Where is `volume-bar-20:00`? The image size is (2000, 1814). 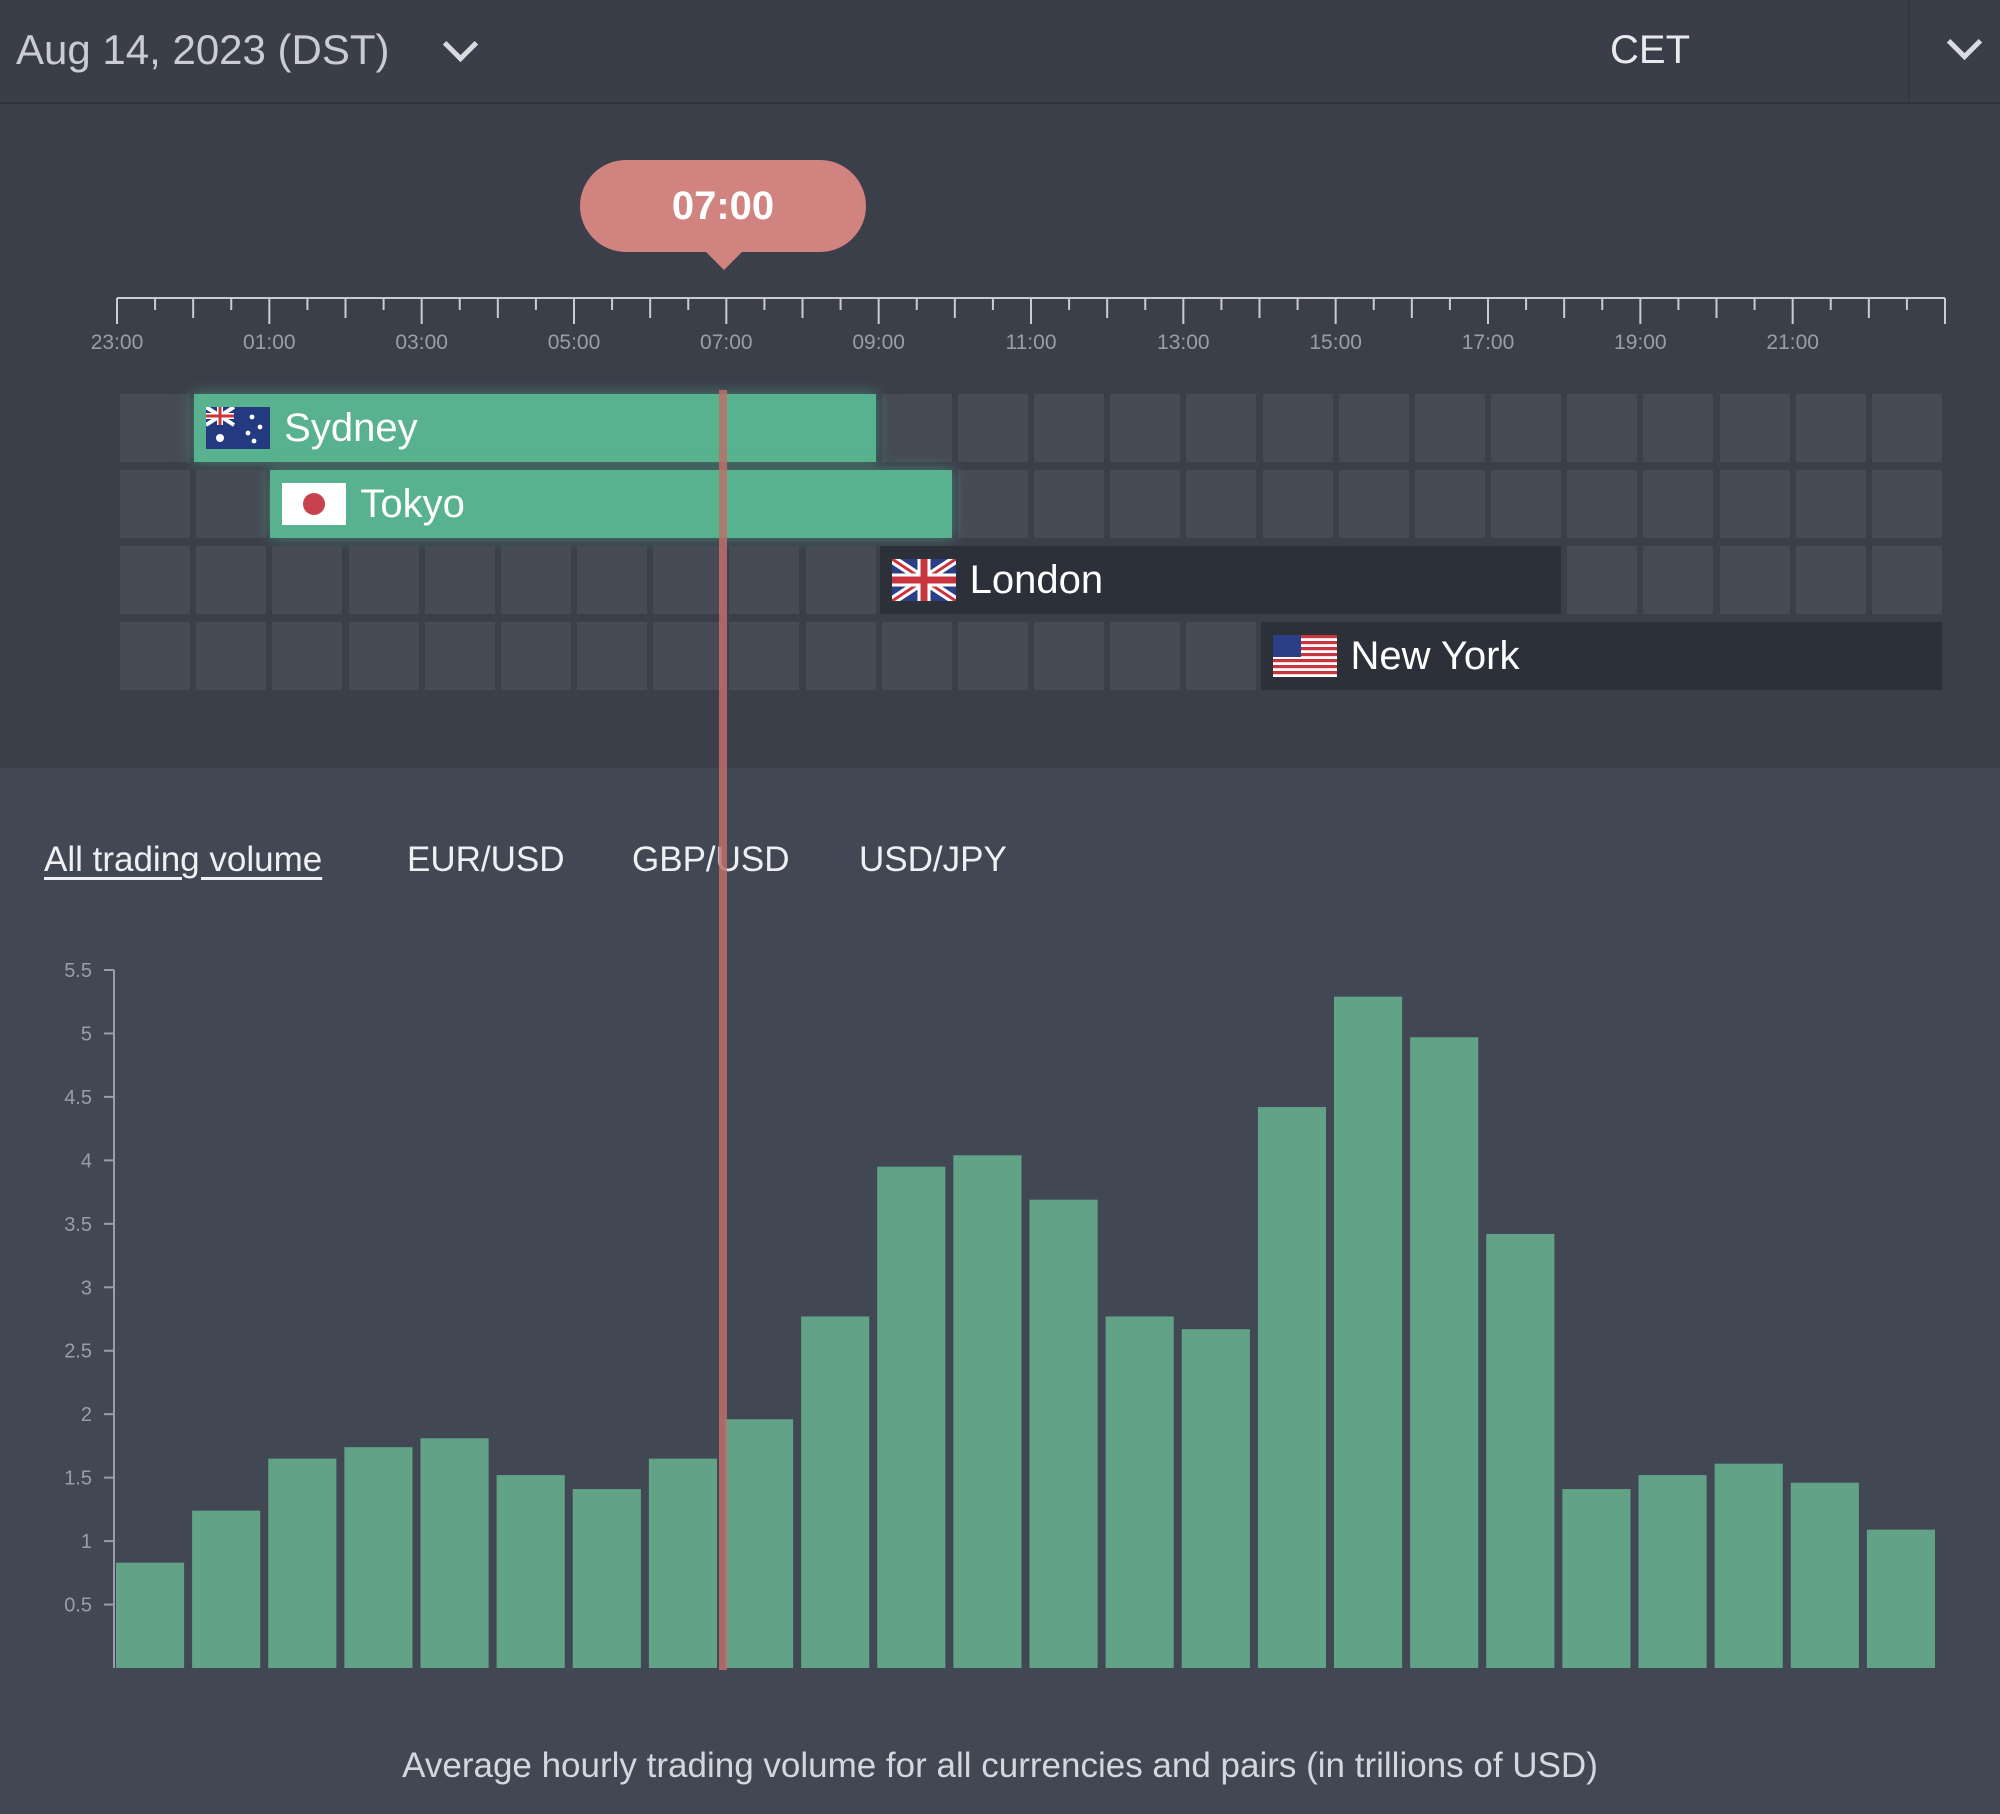 volume-bar-20:00 is located at coordinates (1748, 1565).